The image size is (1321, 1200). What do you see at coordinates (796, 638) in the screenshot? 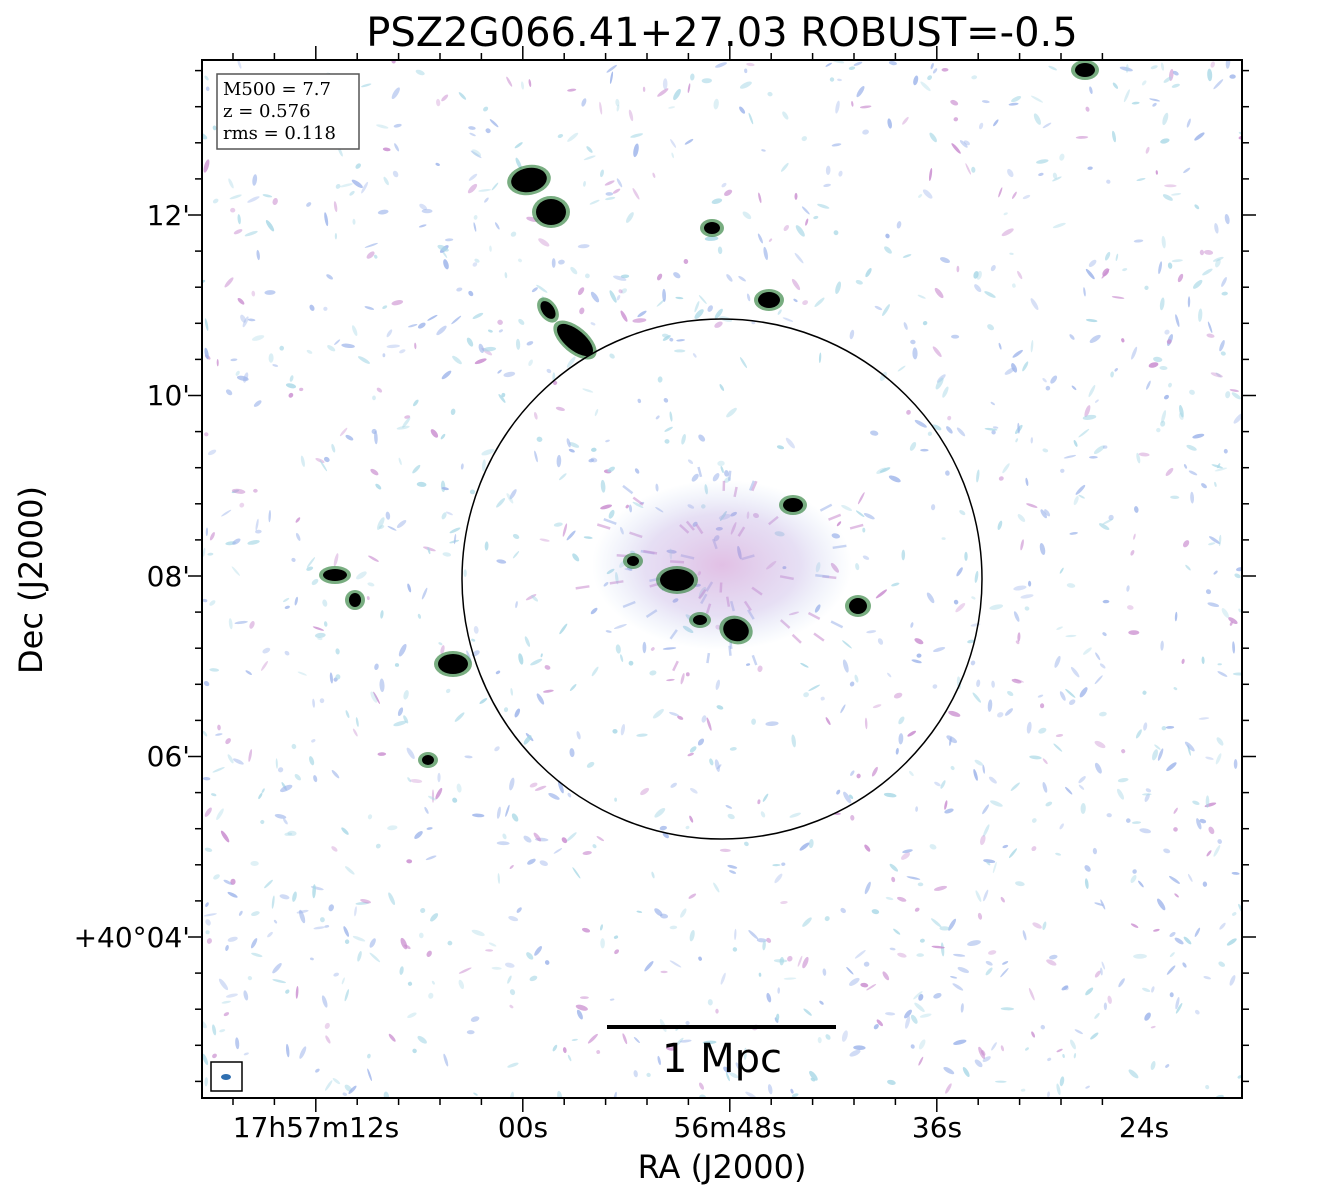
I see `diffuse-streak` at bounding box center [796, 638].